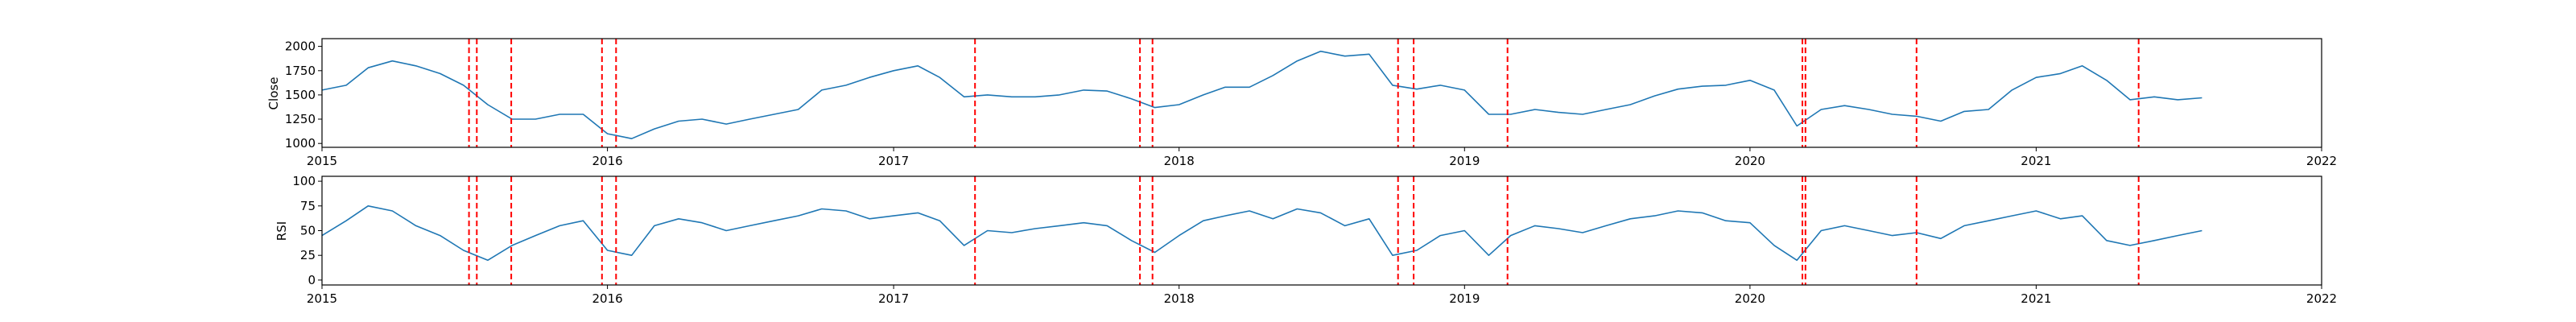 This screenshot has width=2576, height=322. What do you see at coordinates (1179, 298) in the screenshot?
I see `rsi-xtick-label-3: 2018` at bounding box center [1179, 298].